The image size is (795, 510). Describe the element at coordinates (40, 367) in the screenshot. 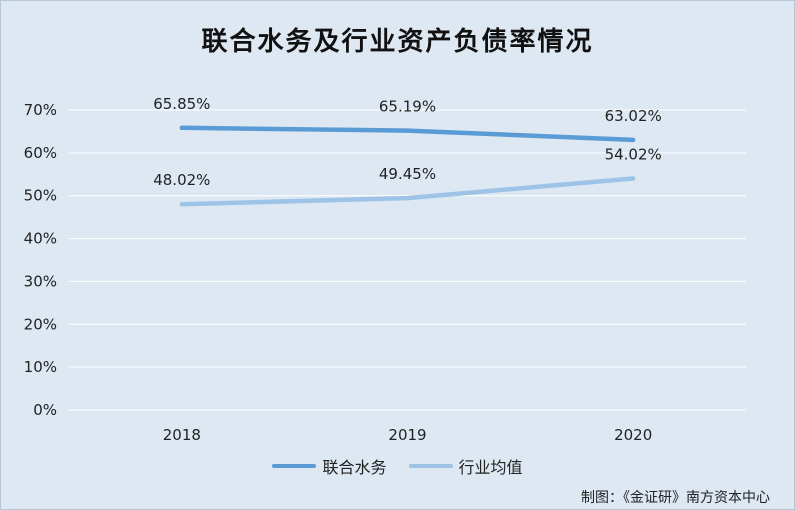

I see `y-tick-label: 10%` at that location.